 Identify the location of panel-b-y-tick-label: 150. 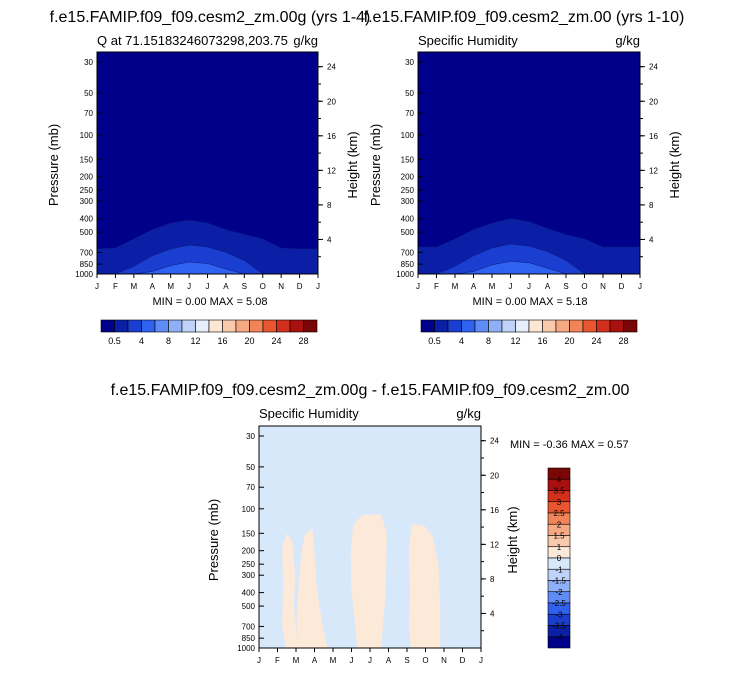
(408, 159).